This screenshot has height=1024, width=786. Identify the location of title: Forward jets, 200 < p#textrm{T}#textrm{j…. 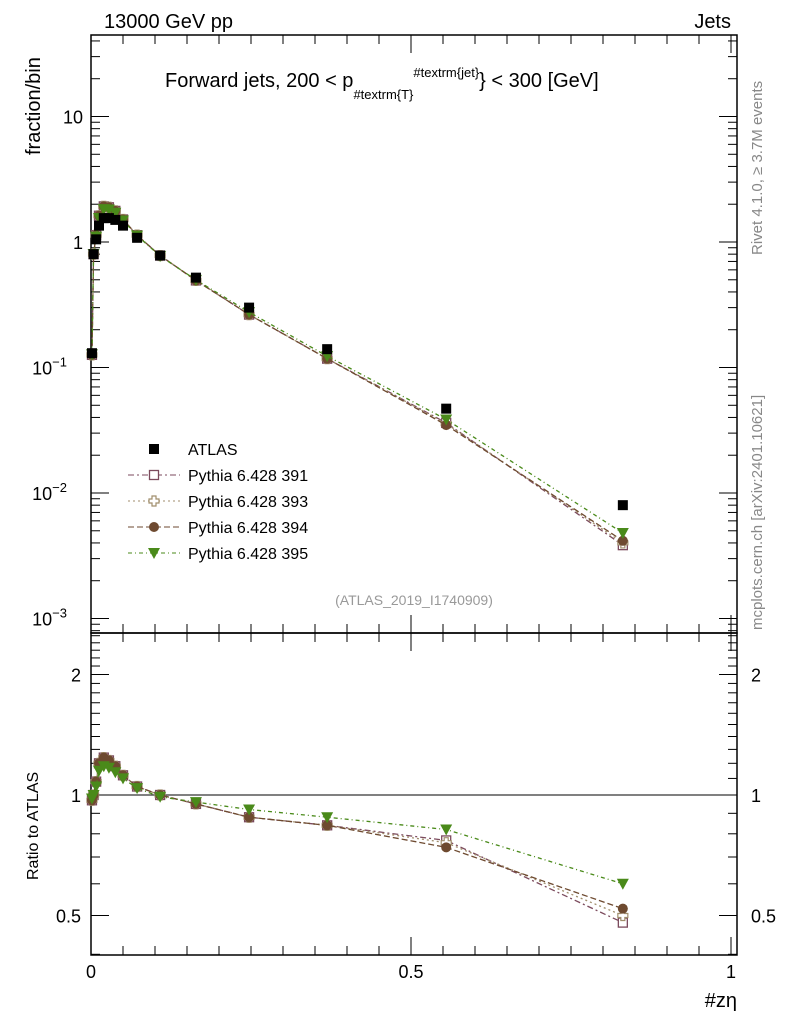
(382, 83).